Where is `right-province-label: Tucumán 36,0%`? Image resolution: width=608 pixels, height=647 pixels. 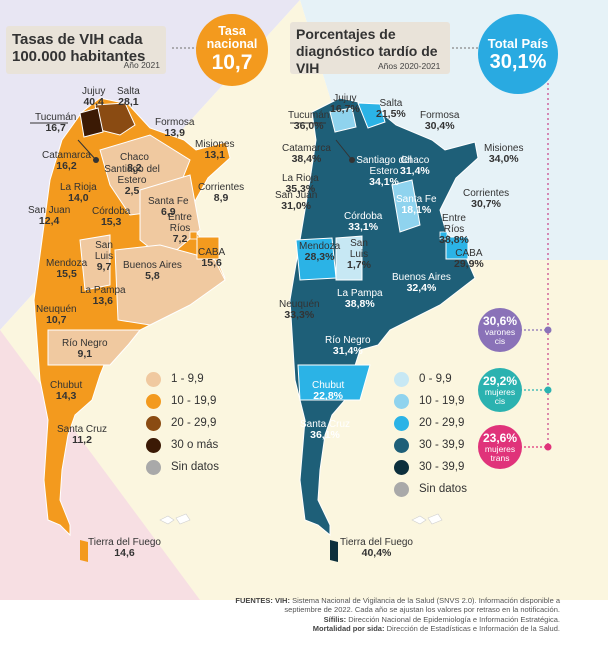 right-province-label: Tucumán 36,0% is located at coordinates (308, 121).